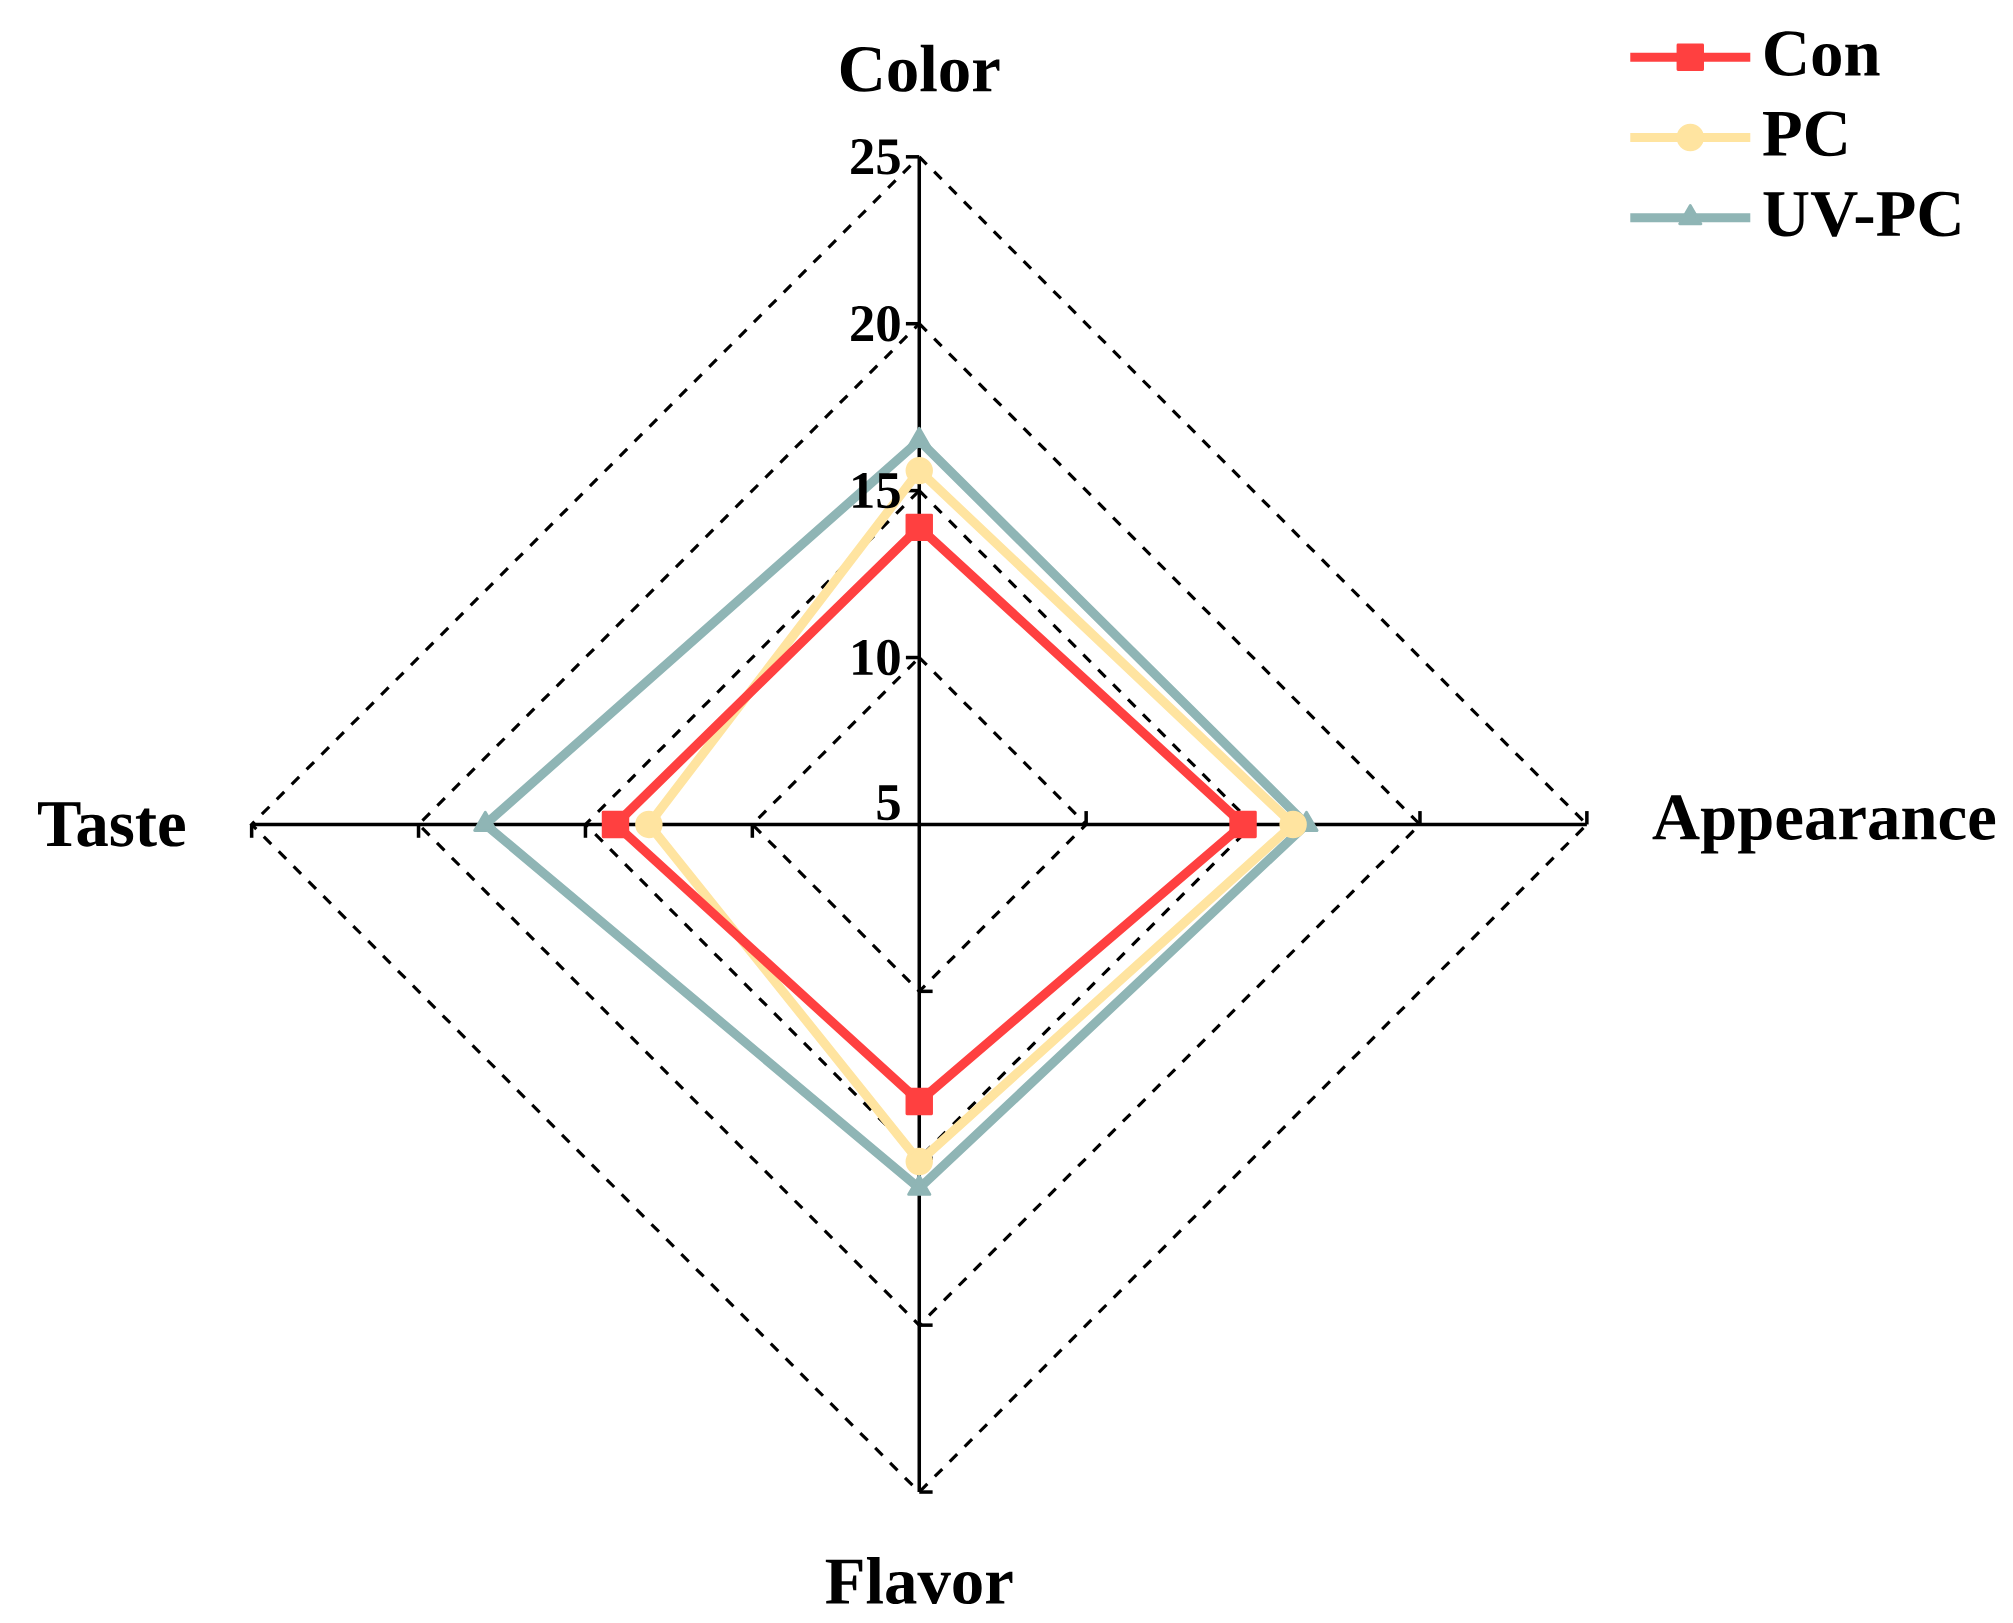  What do you see at coordinates (1804, 134) in the screenshot?
I see `legend-label: PC` at bounding box center [1804, 134].